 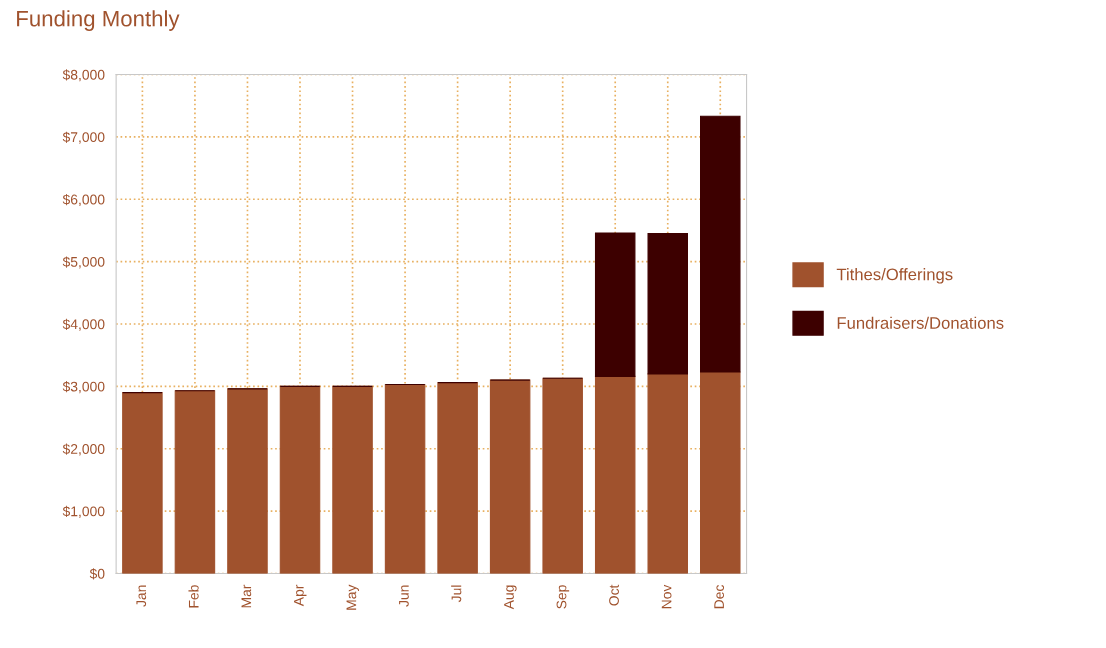 What do you see at coordinates (666, 596) in the screenshot?
I see `x-tick-label: Nov` at bounding box center [666, 596].